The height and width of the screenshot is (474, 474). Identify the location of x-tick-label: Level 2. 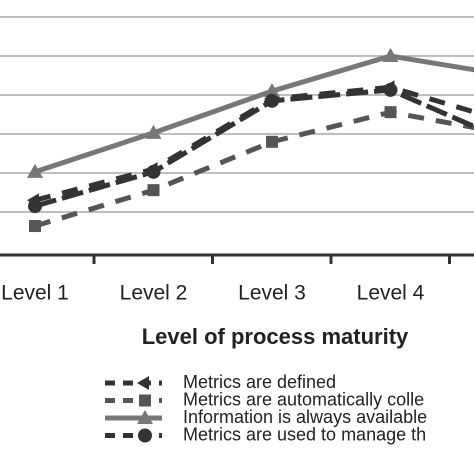
(154, 293).